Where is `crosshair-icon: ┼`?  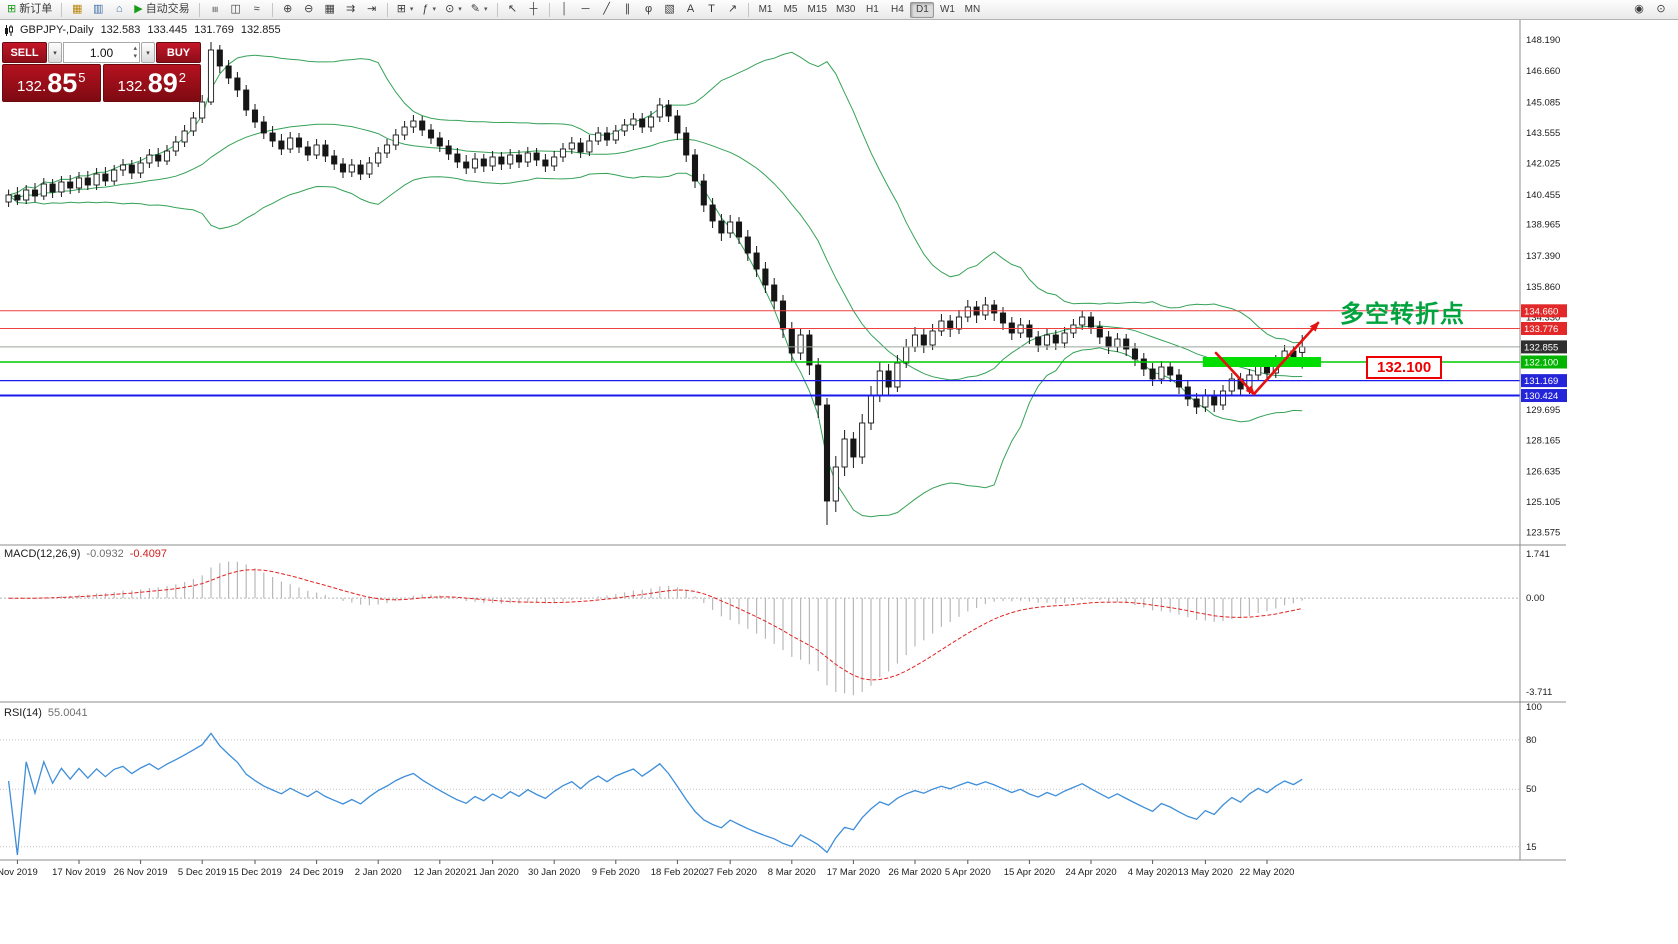 crosshair-icon: ┼ is located at coordinates (533, 9).